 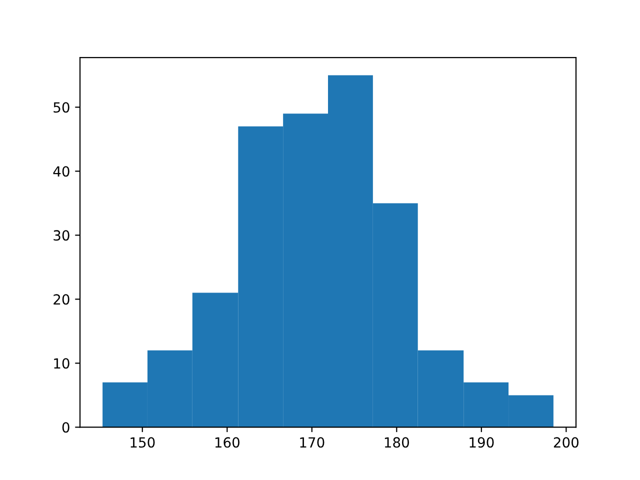 What do you see at coordinates (566, 442) in the screenshot?
I see `x-tick-label: 200` at bounding box center [566, 442].